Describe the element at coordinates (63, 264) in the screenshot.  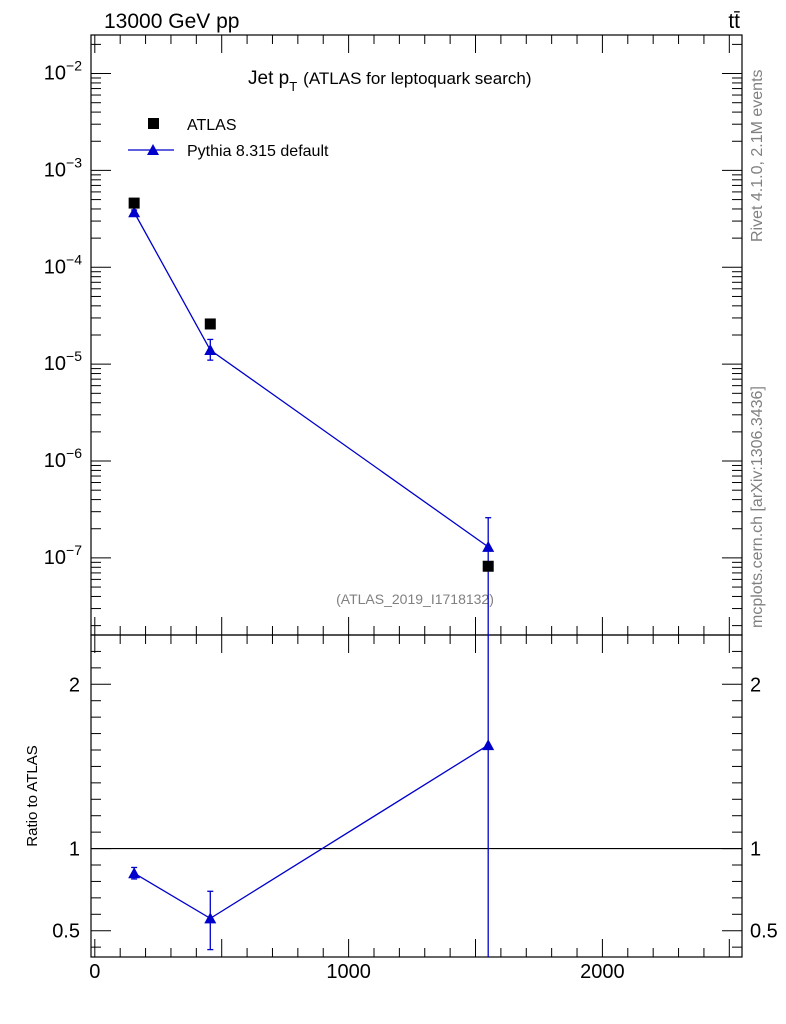
I see `y-tick-label: 10⁻⁴` at that location.